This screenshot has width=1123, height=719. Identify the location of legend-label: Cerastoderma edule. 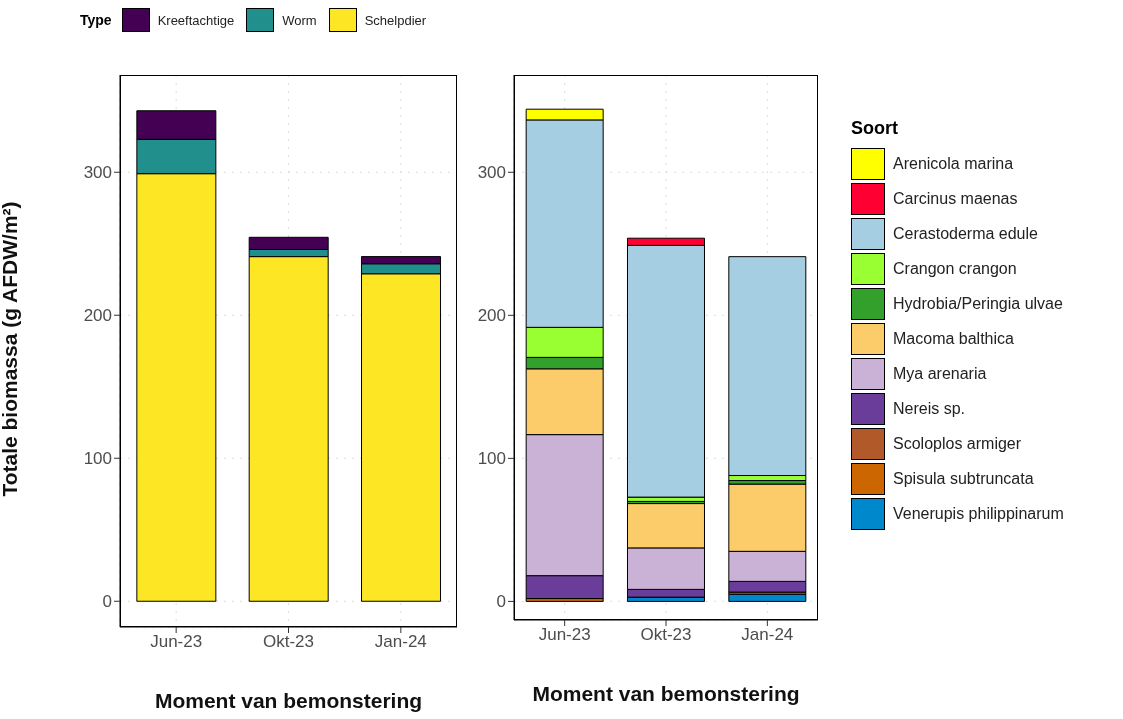
(965, 234).